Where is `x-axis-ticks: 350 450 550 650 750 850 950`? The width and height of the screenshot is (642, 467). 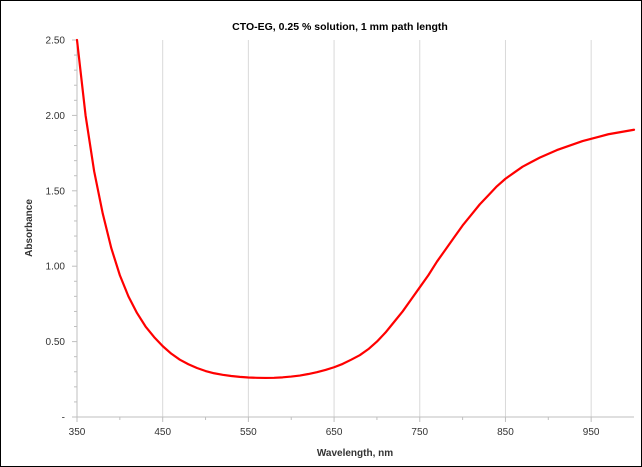 x-axis-ticks: 350 450 550 650 750 850 950 is located at coordinates (334, 427).